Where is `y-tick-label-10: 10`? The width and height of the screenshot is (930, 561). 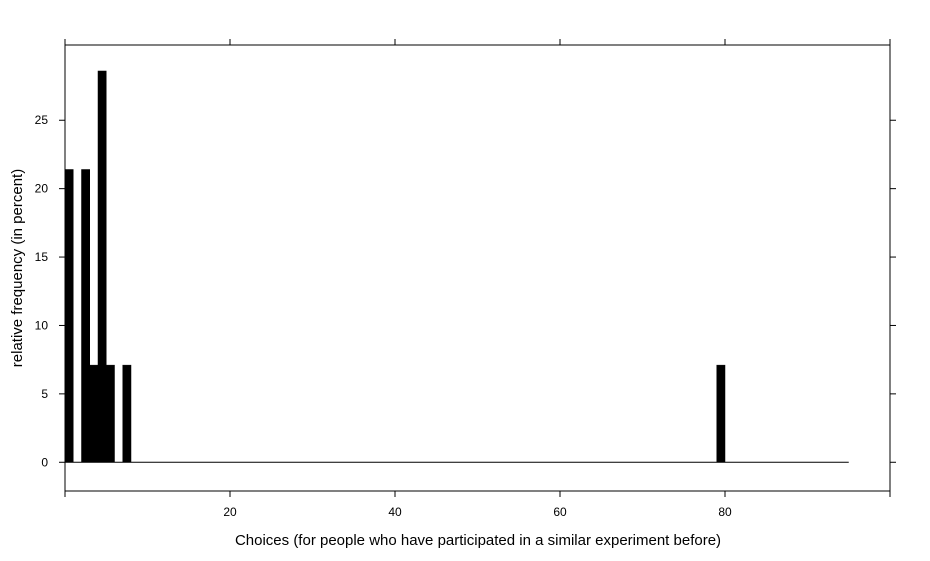 y-tick-label-10: 10 is located at coordinates (42, 325).